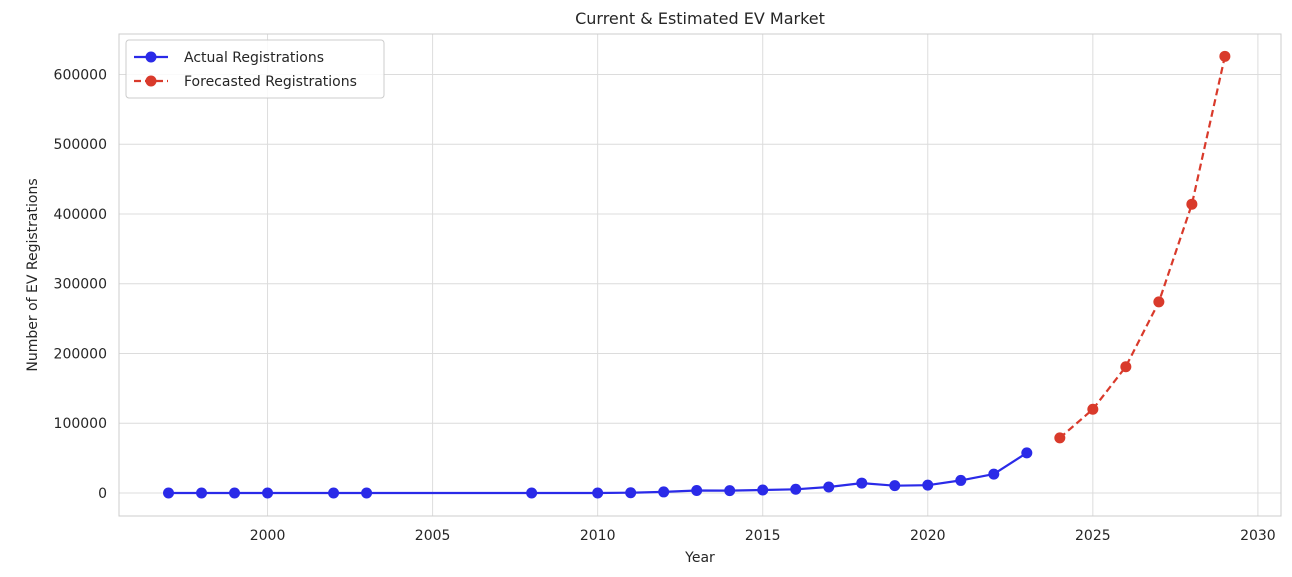 The image size is (1292, 577). What do you see at coordinates (1142, 247) in the screenshot?
I see `series-line` at bounding box center [1142, 247].